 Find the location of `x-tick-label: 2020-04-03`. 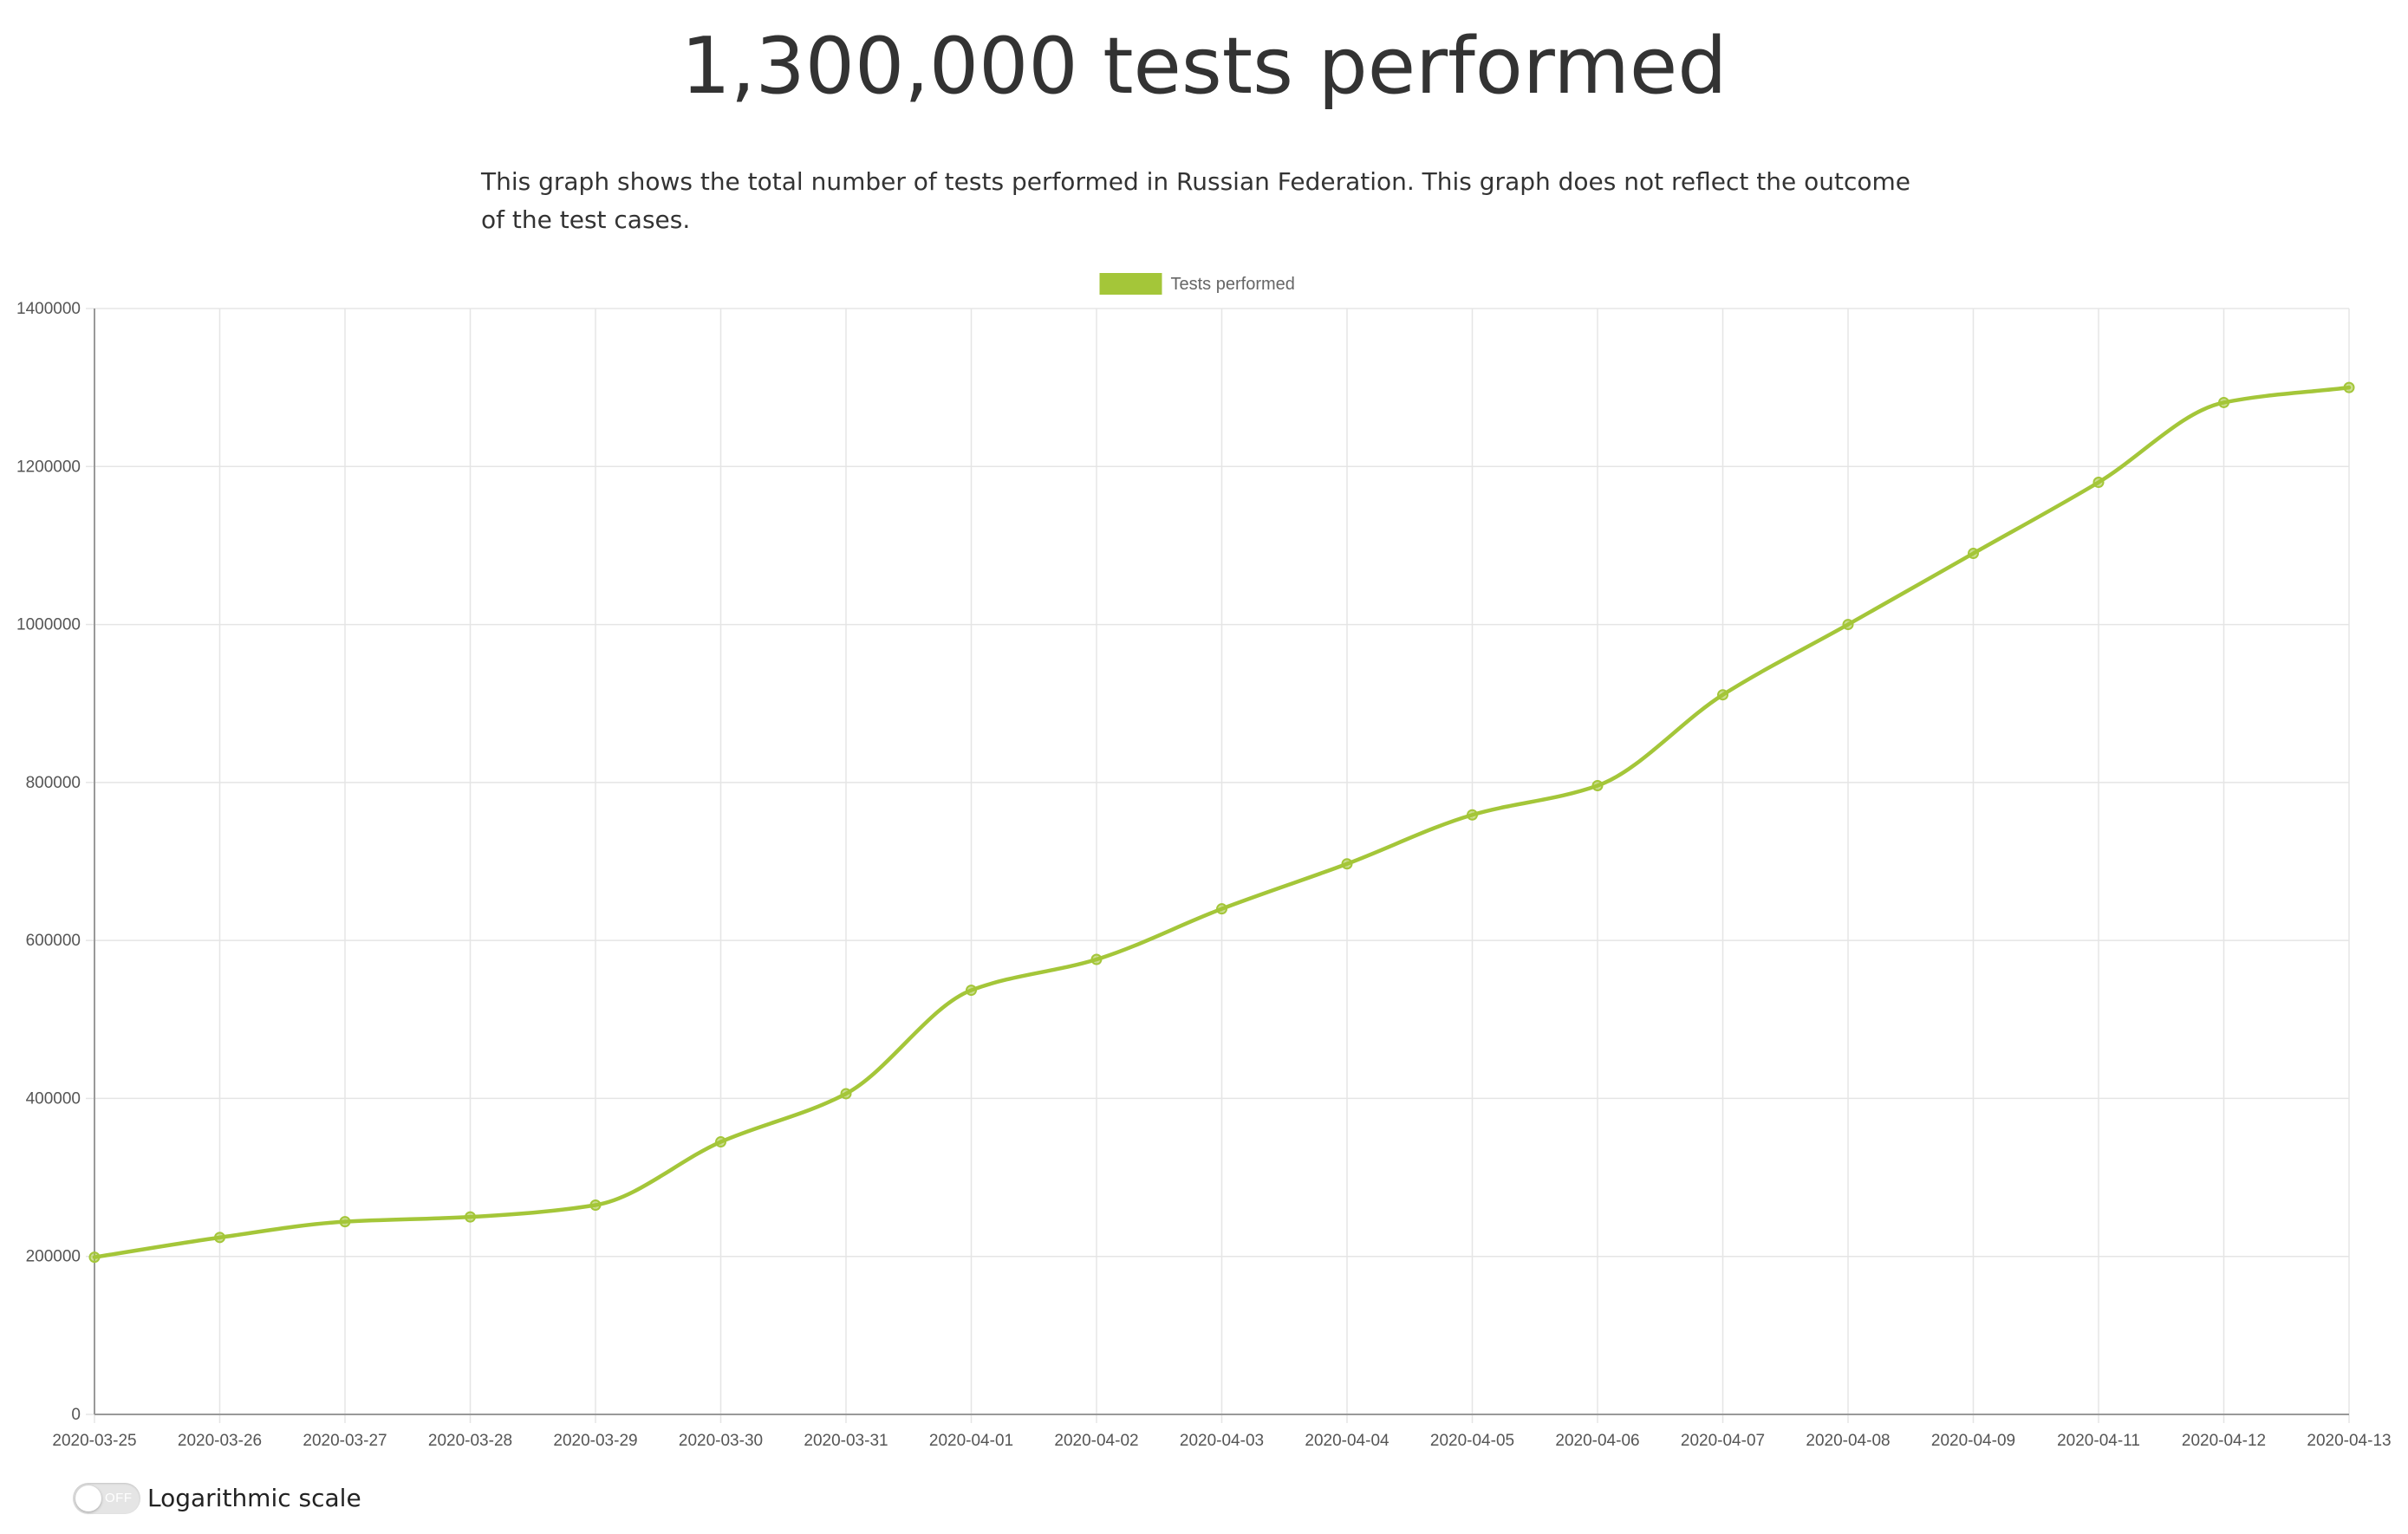

x-tick-label: 2020-04-03 is located at coordinates (1222, 1441).